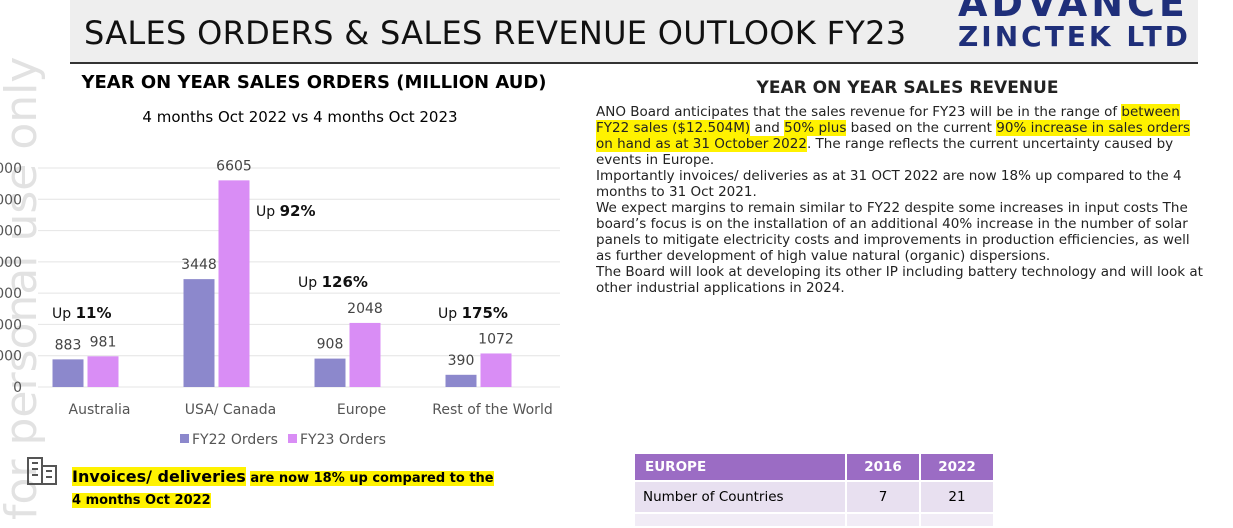 The width and height of the screenshot is (1233, 528). Describe the element at coordinates (11, 357) in the screenshot. I see `y-tick-label: 1000` at that location.